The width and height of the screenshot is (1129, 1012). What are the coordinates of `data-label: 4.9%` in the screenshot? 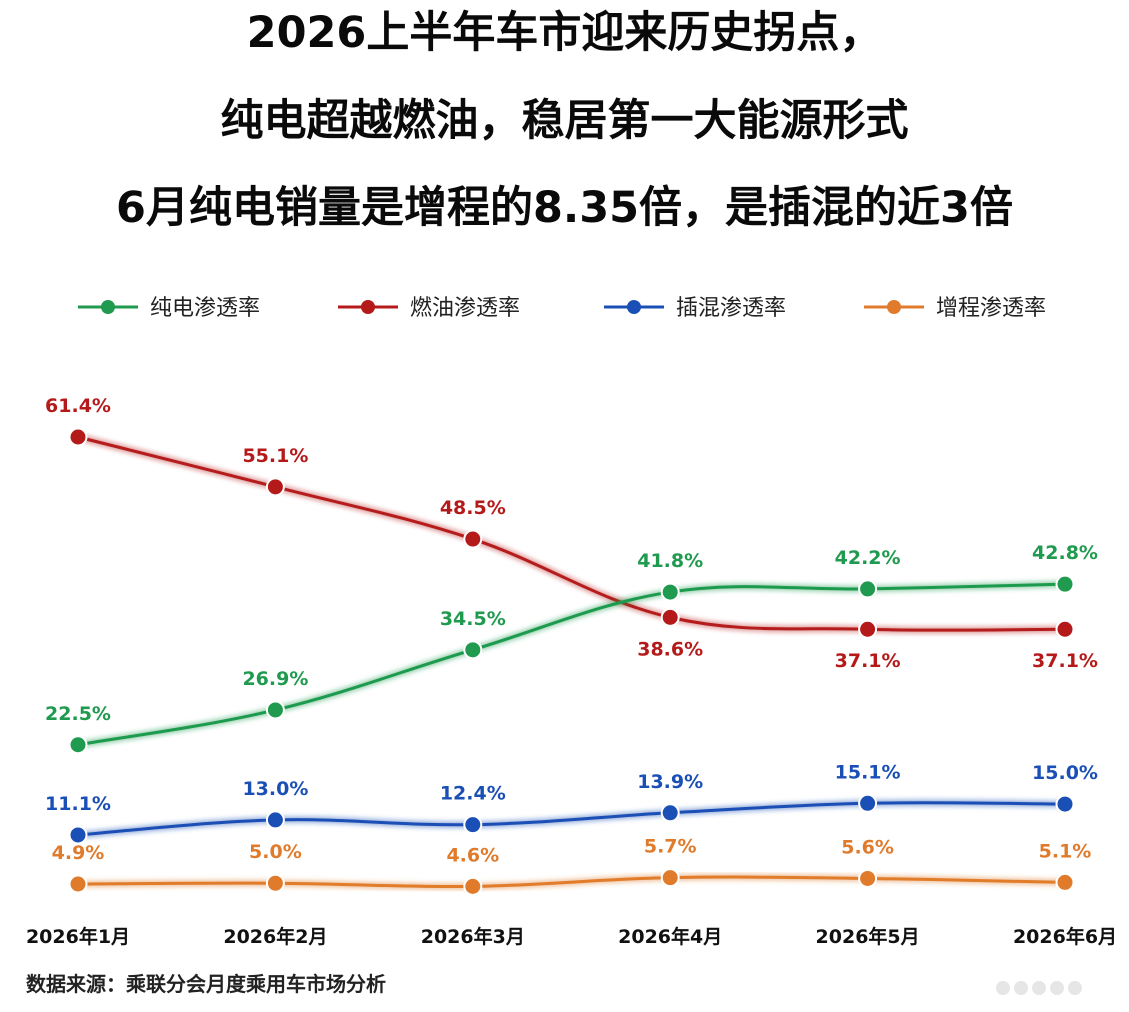 It's located at (78, 853).